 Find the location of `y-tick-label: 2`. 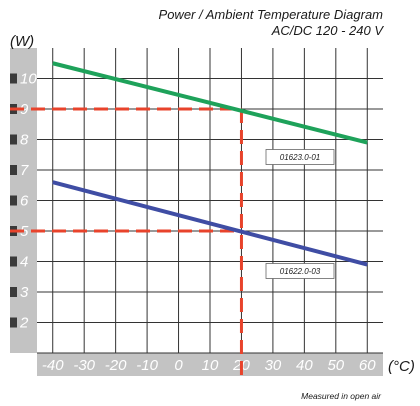

y-tick-label: 2 is located at coordinates (24, 323).